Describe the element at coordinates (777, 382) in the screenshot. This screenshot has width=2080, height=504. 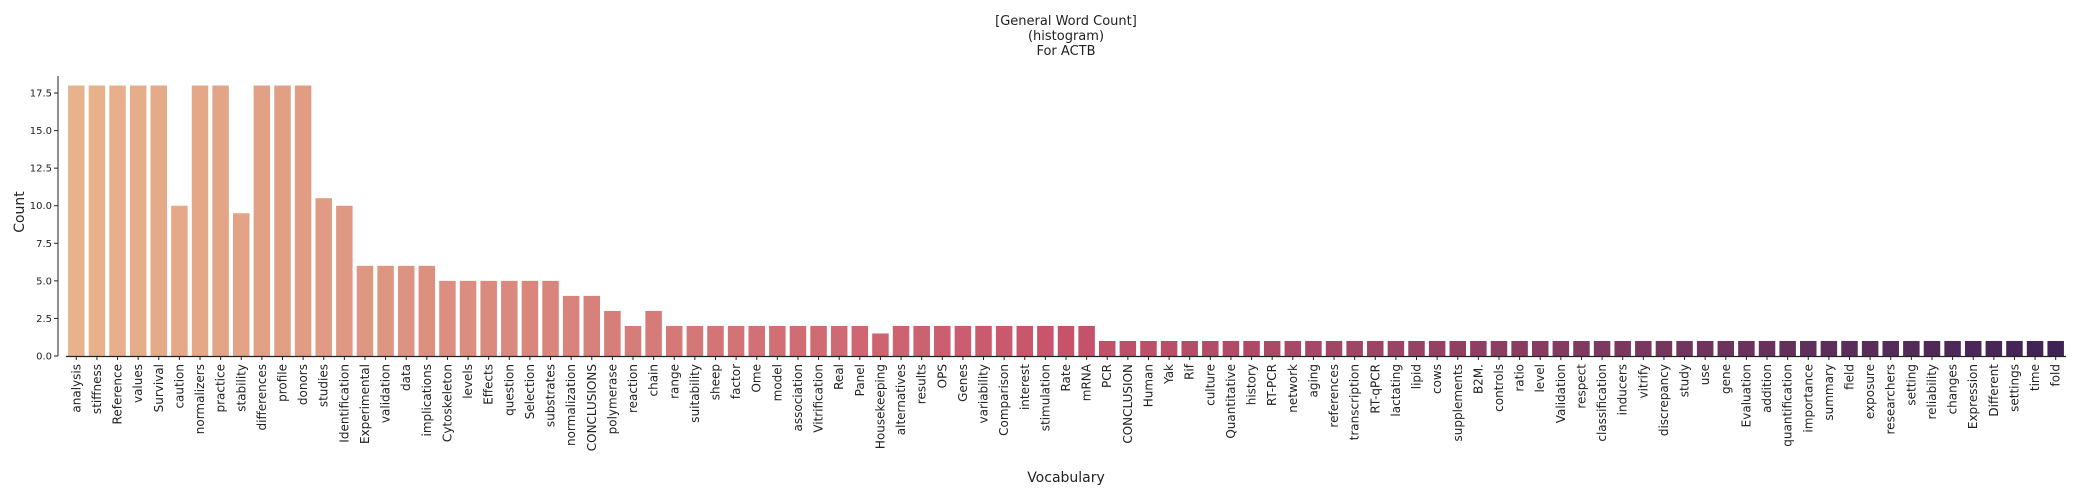
I see `x-tick-label: model` at that location.